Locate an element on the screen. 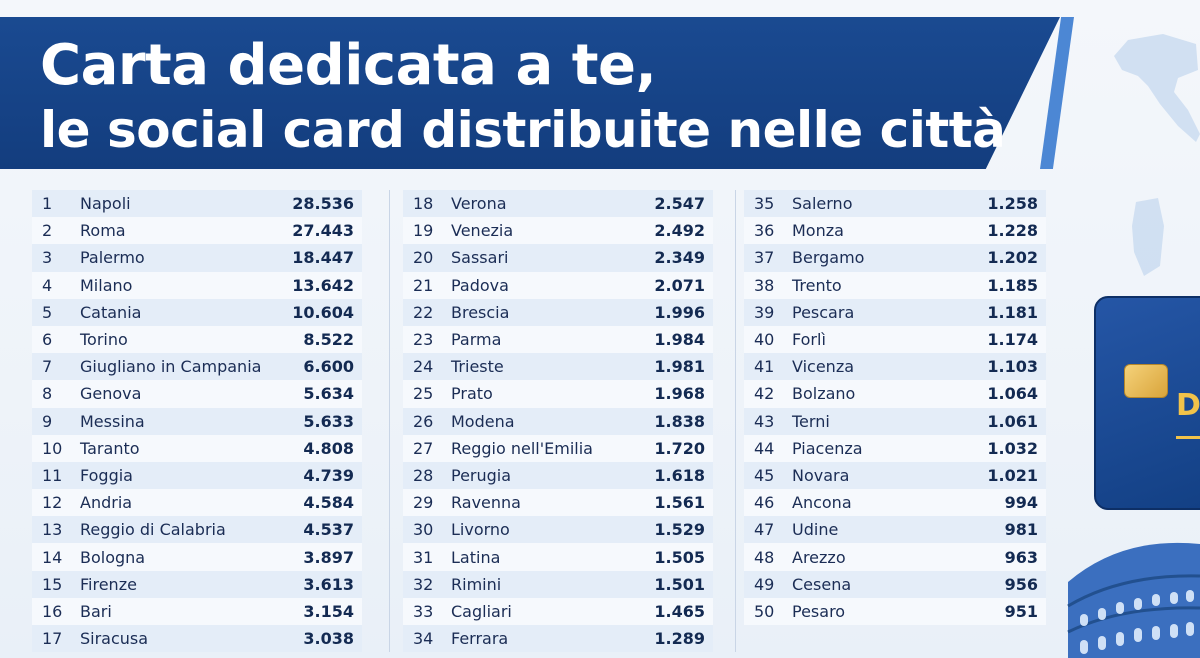 This screenshot has width=1200, height=658. rank-cell: 26 is located at coordinates (423, 421).